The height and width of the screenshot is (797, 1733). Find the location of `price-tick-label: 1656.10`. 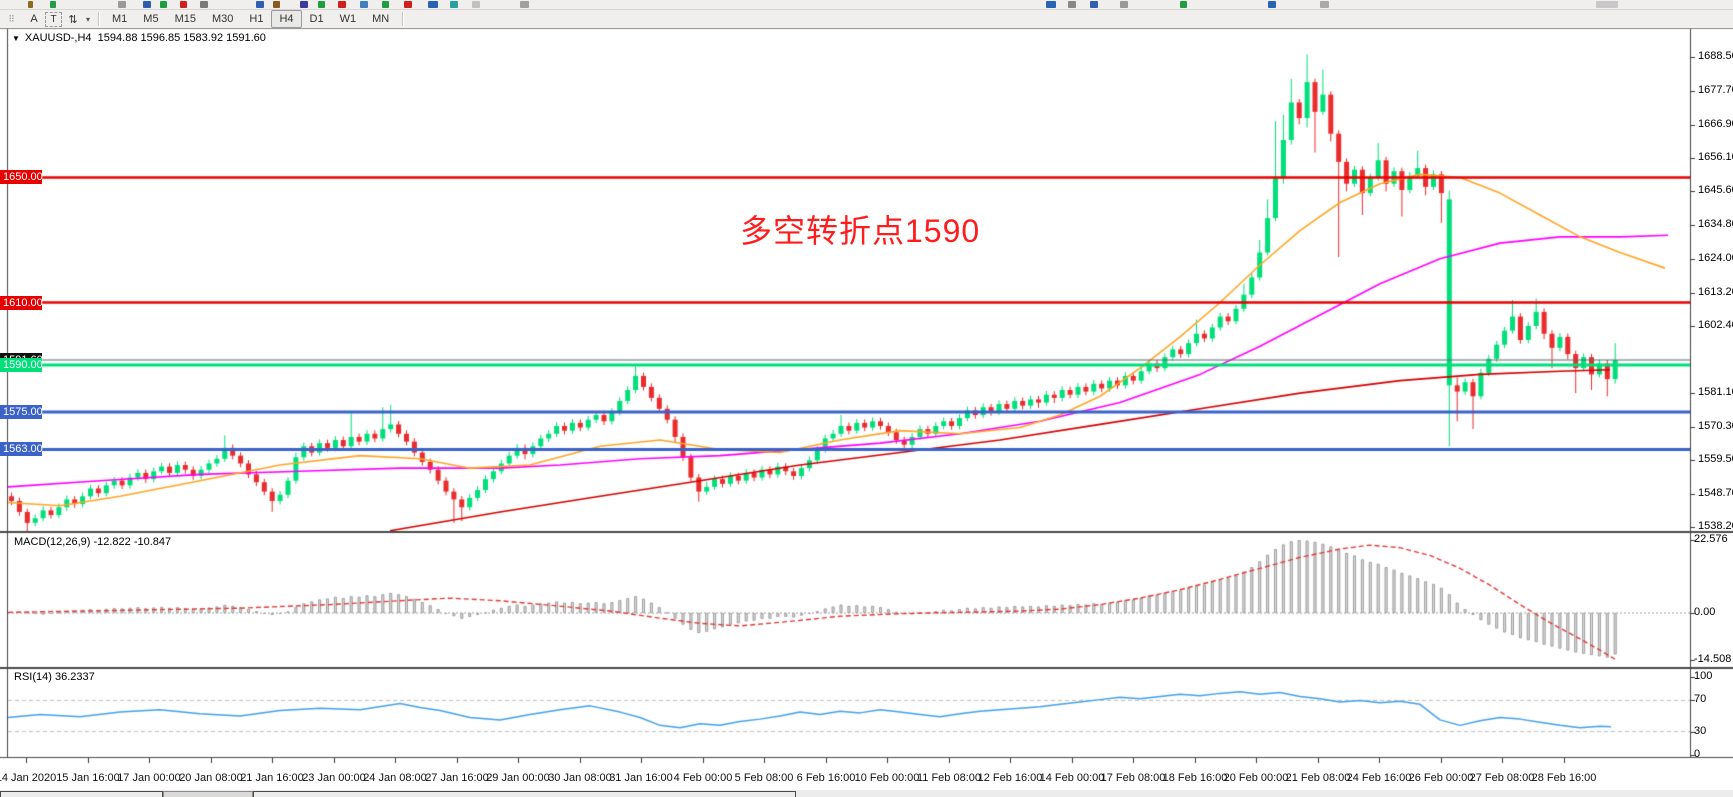

price-tick-label: 1656.10 is located at coordinates (1715, 157).